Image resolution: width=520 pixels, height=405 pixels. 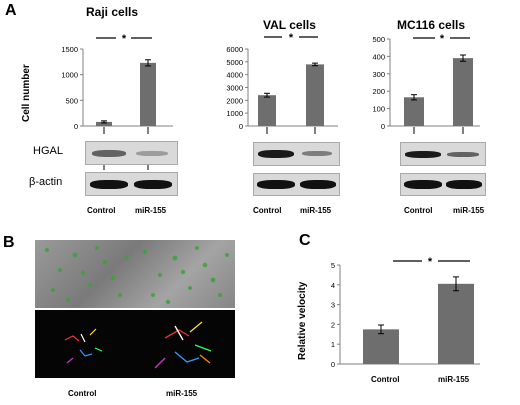 I want to click on y-tick-label: 2, so click(x=333, y=324).